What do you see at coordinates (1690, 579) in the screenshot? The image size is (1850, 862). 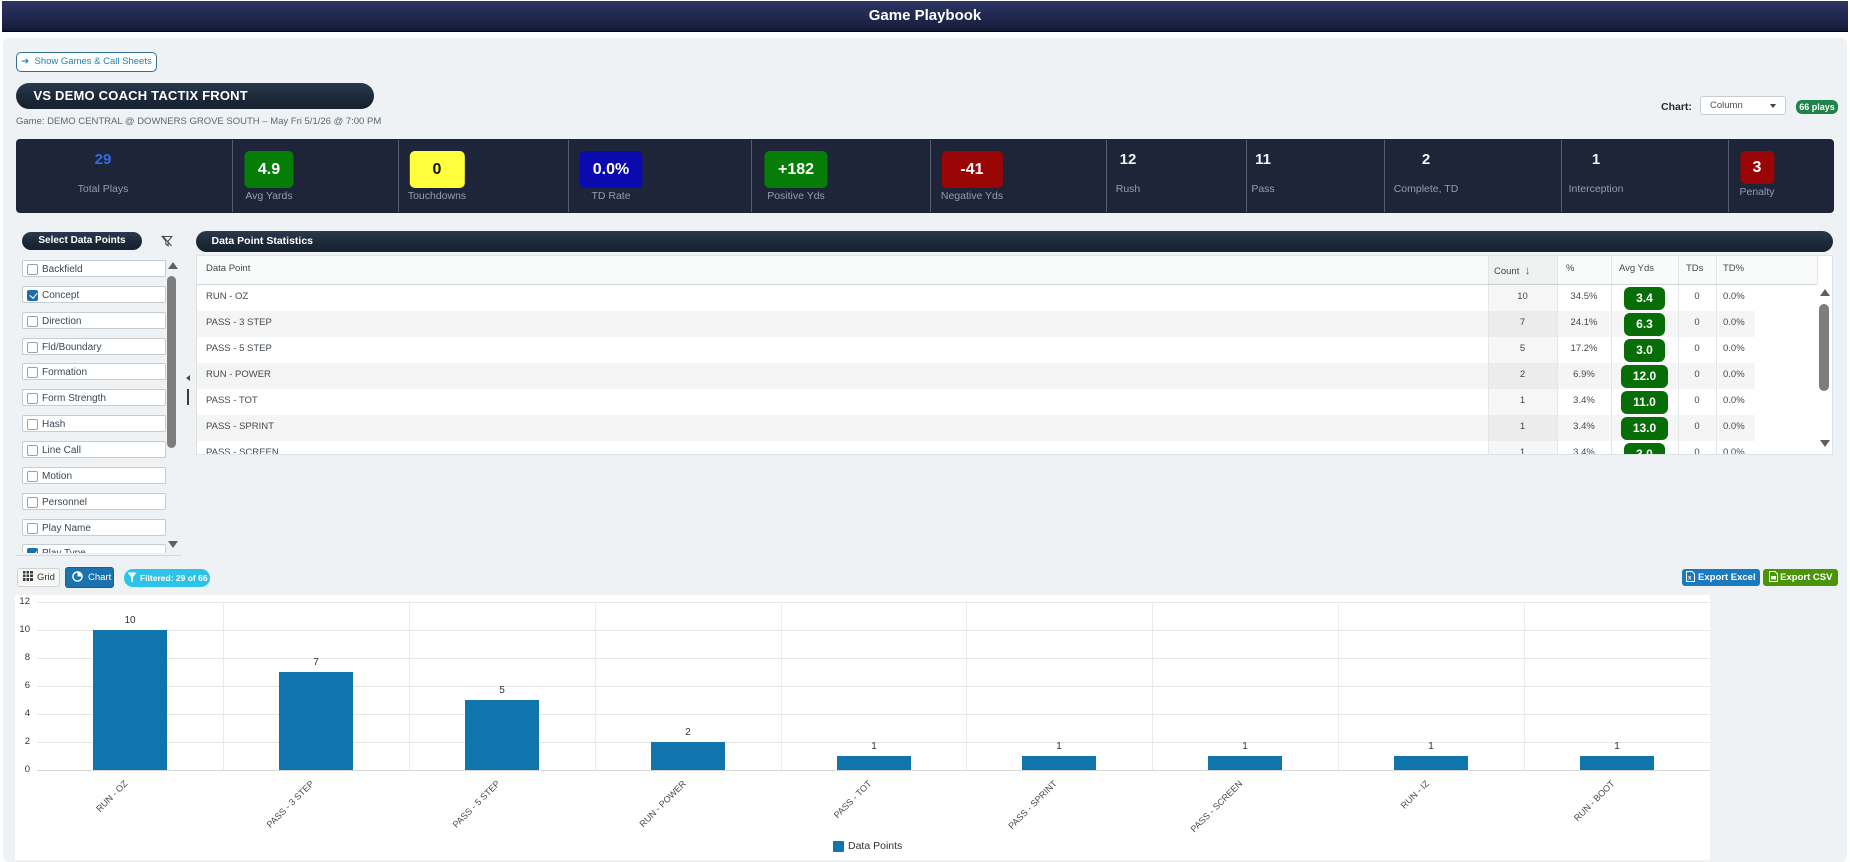 I see `svg-text: x` at bounding box center [1690, 579].